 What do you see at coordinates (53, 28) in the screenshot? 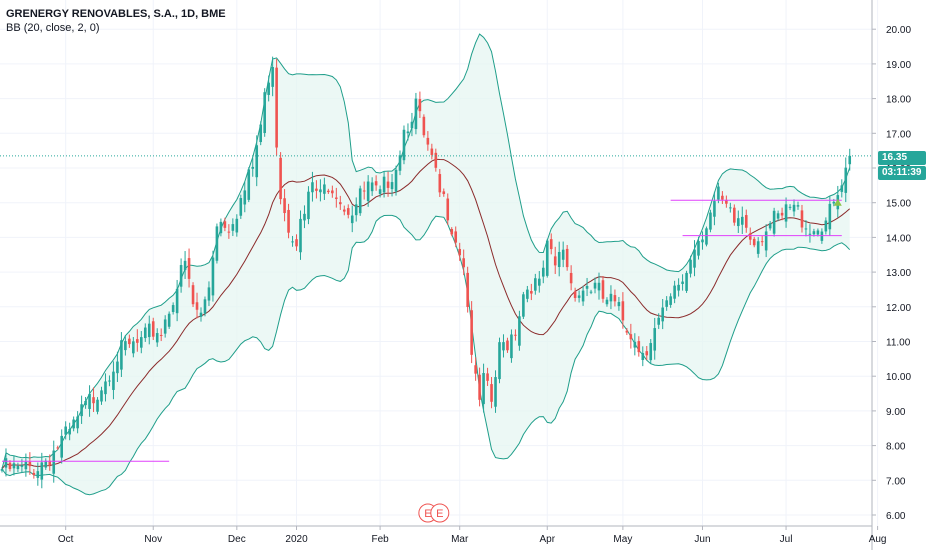
I see `indicator-legend: BB (20, close, 2, 0)` at bounding box center [53, 28].